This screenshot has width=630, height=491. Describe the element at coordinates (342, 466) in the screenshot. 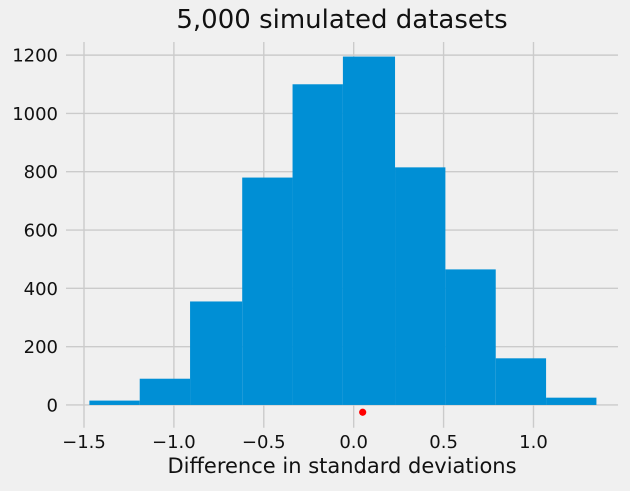

I see `x-axis-label: Difference in standard deviations` at that location.